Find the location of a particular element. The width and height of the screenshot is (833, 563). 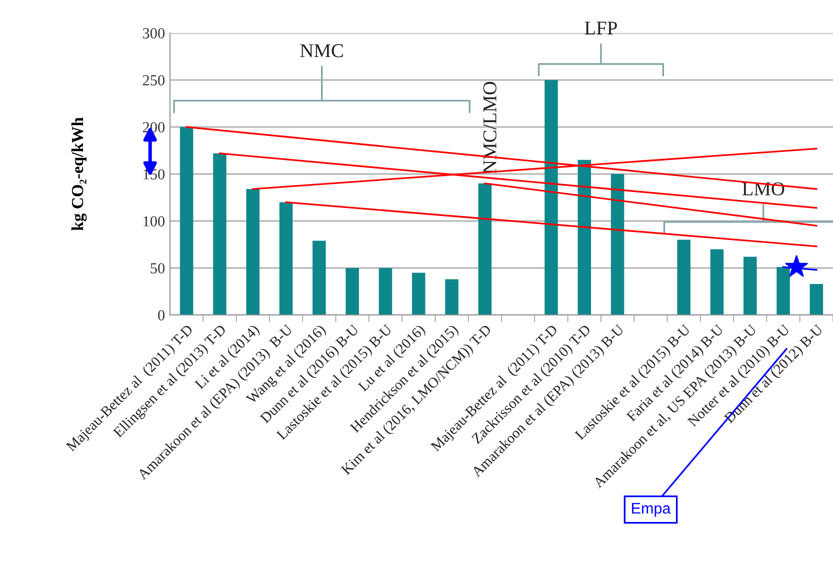

y-tick-label: 50 is located at coordinates (157, 268).